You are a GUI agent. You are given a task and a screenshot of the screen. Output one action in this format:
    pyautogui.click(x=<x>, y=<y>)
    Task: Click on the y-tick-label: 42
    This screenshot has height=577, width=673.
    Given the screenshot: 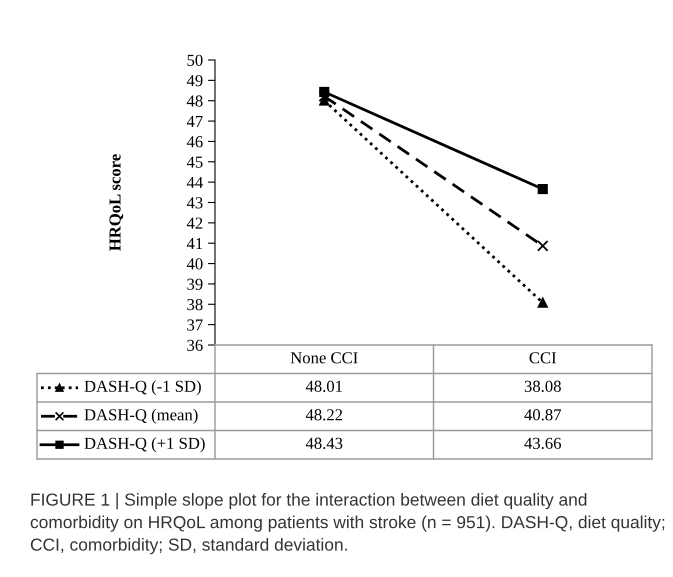 What is the action you would take?
    pyautogui.click(x=194, y=223)
    